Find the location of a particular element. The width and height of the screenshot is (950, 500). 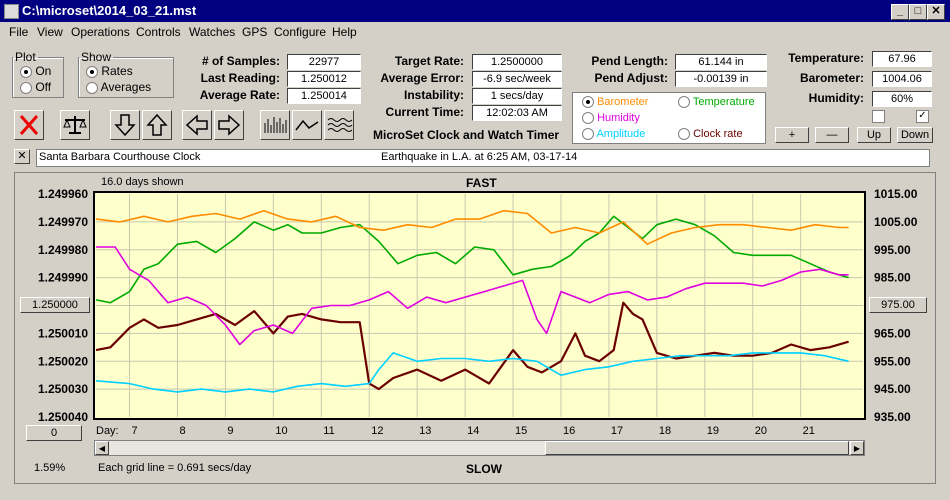

menu-file: File is located at coordinates (19, 32).